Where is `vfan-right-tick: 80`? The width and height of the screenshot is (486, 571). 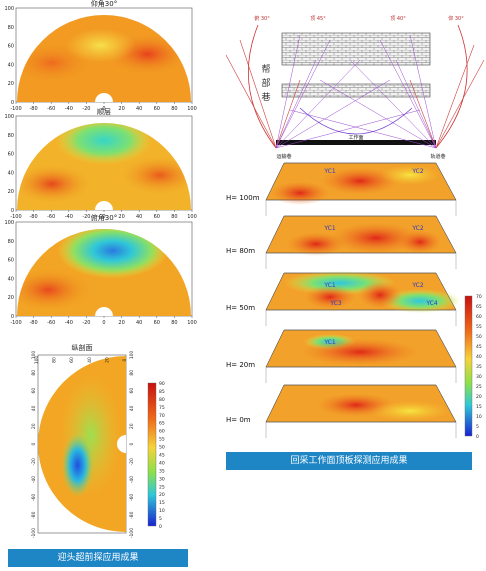
vfan-right-tick: 80 is located at coordinates (132, 373).